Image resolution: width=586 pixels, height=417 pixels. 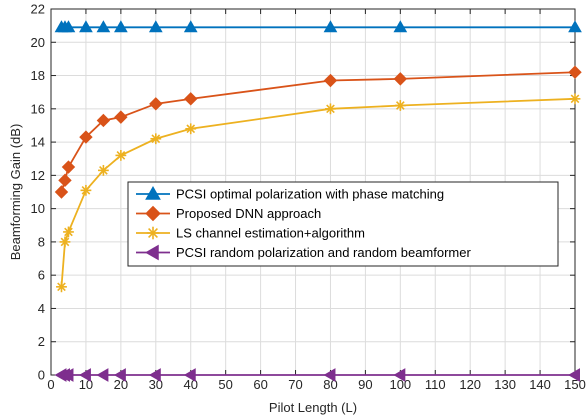 I want to click on x-tick-label: 30, so click(x=156, y=384).